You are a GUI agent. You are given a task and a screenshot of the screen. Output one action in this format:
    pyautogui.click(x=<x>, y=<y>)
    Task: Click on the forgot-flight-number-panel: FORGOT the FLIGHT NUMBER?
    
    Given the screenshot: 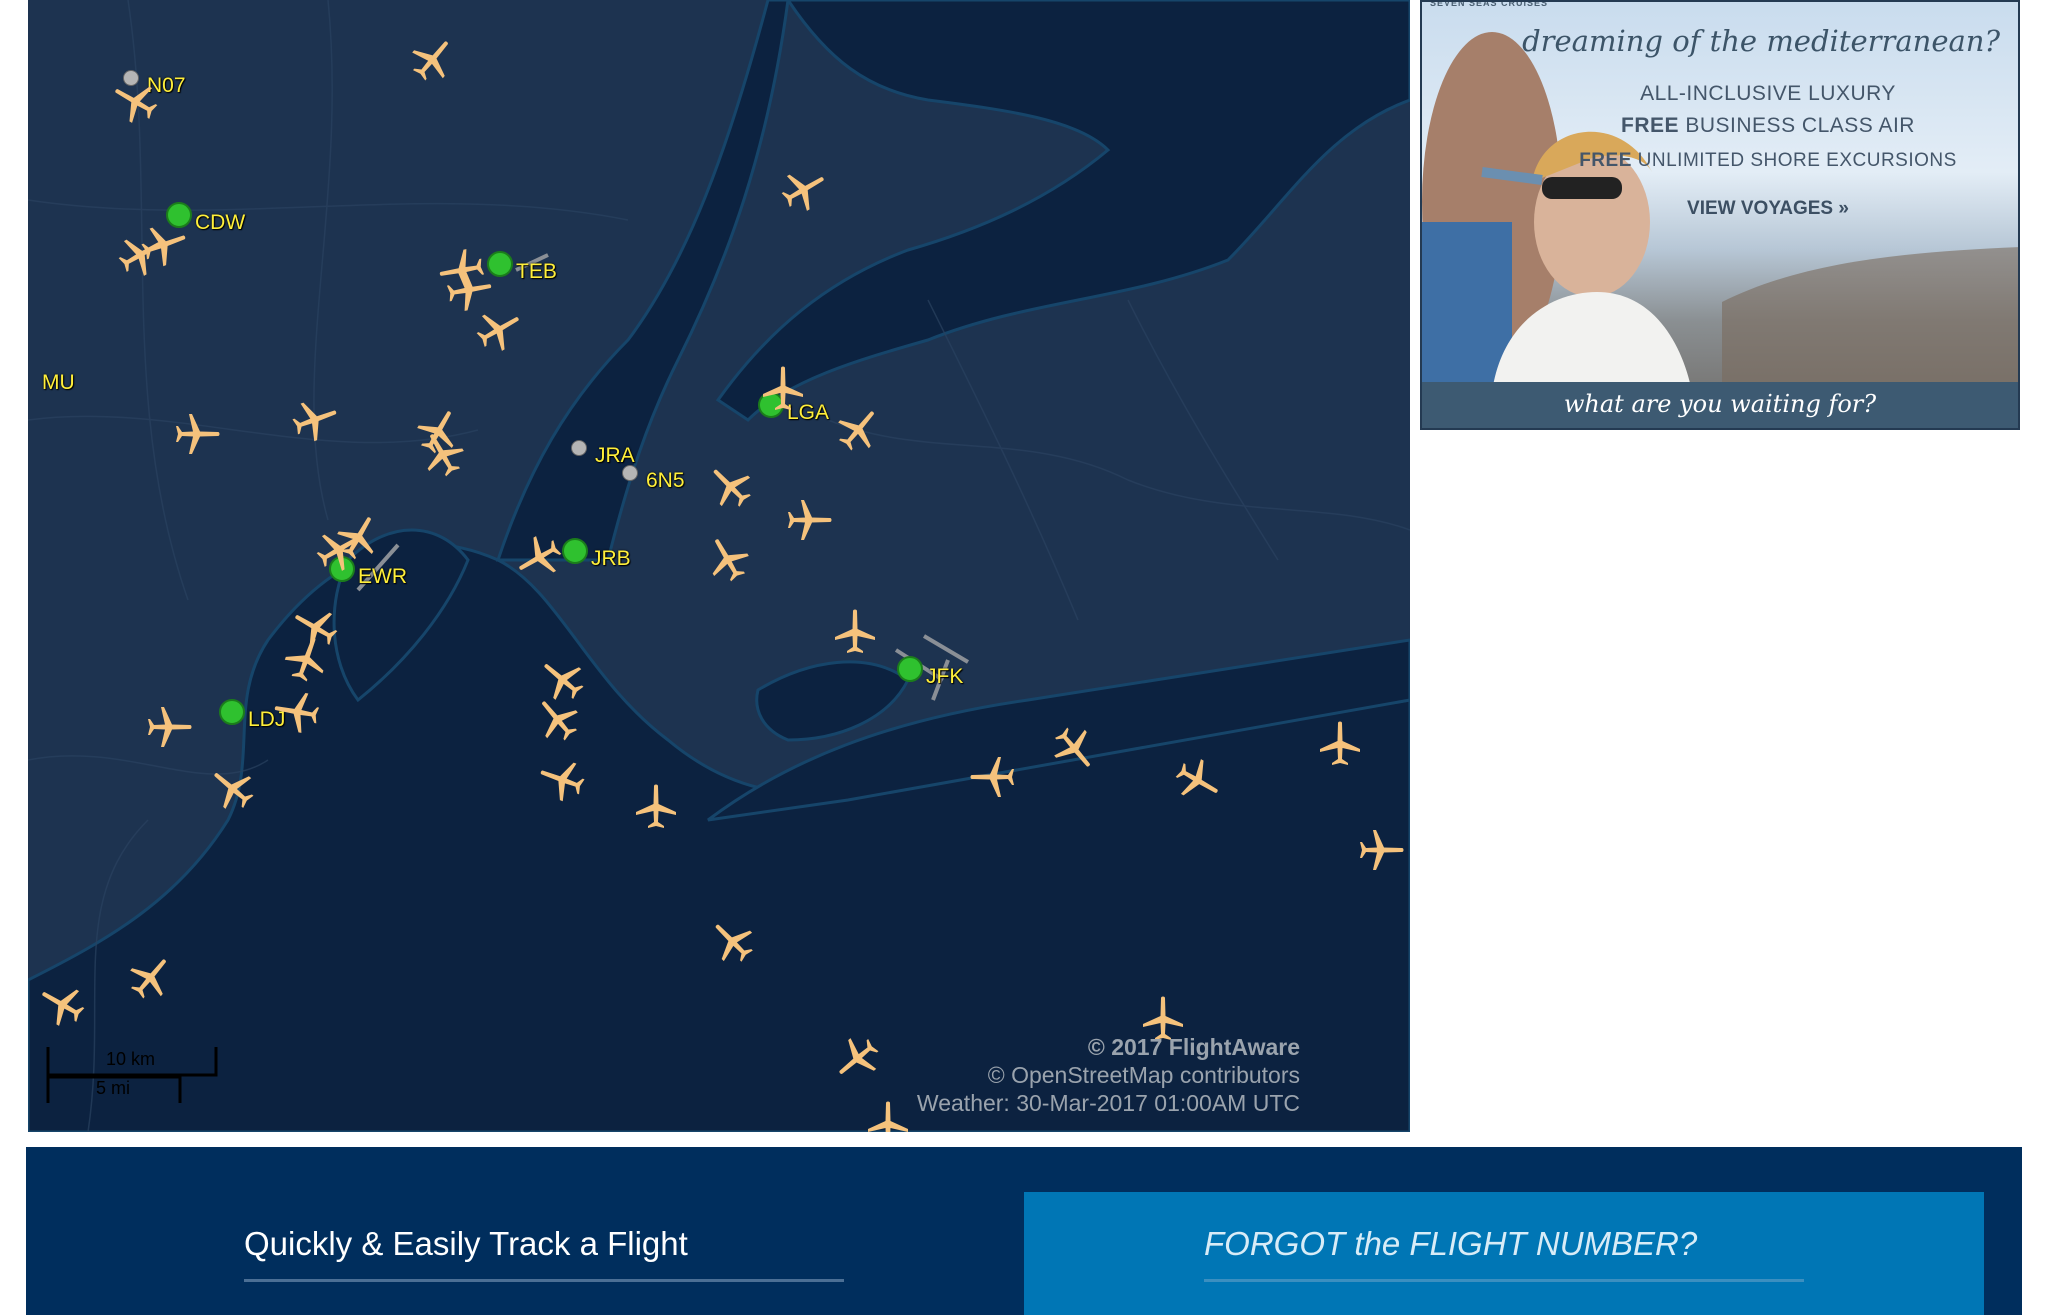 What is the action you would take?
    pyautogui.click(x=1504, y=1253)
    